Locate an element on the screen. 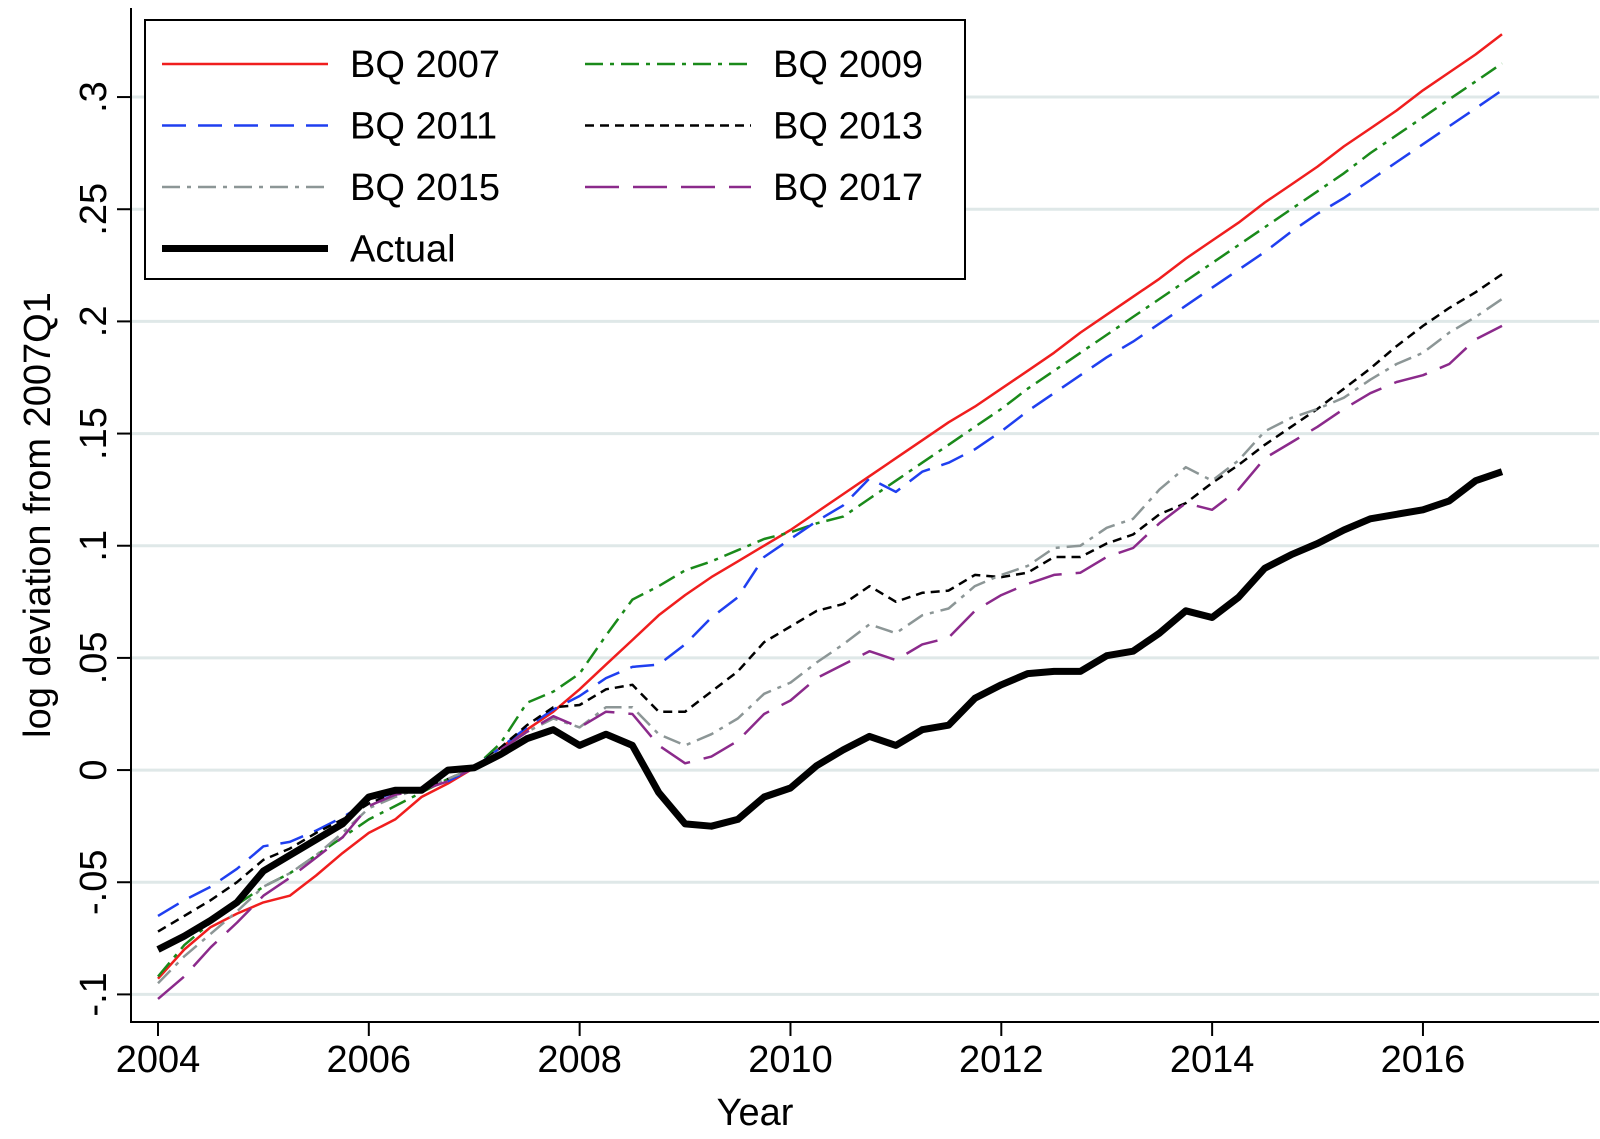 This screenshot has height=1139, width=1600. x-axis-title: Year is located at coordinates (755, 1113).